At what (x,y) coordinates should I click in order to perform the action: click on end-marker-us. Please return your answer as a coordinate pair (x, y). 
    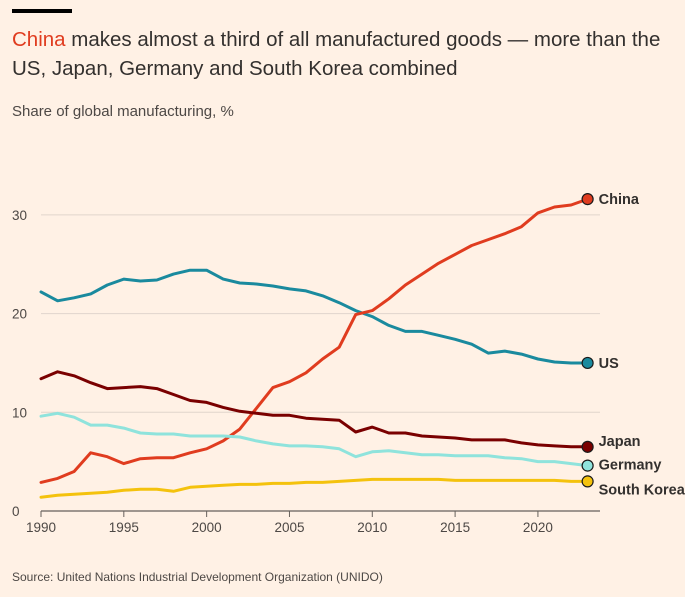
    Looking at the image, I should click on (587, 363).